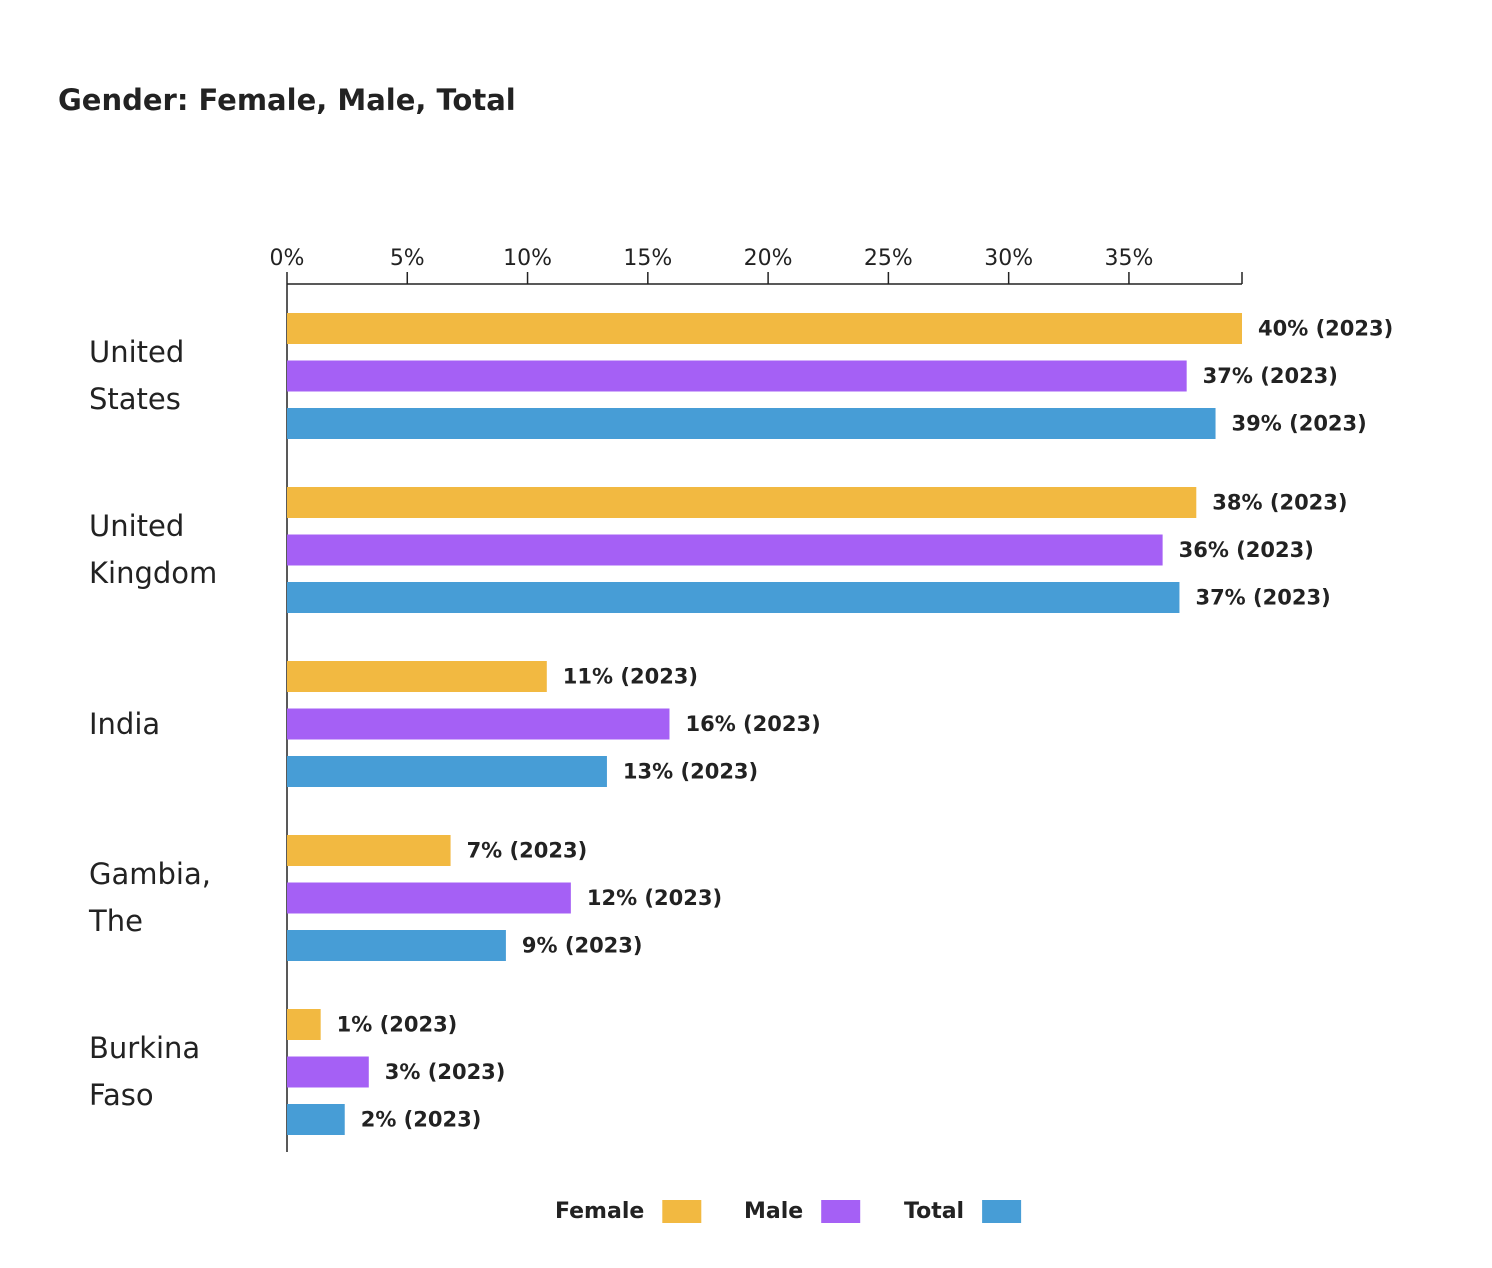 This screenshot has height=1268, width=1492. I want to click on category-label: Gambia, The, so click(150, 897).